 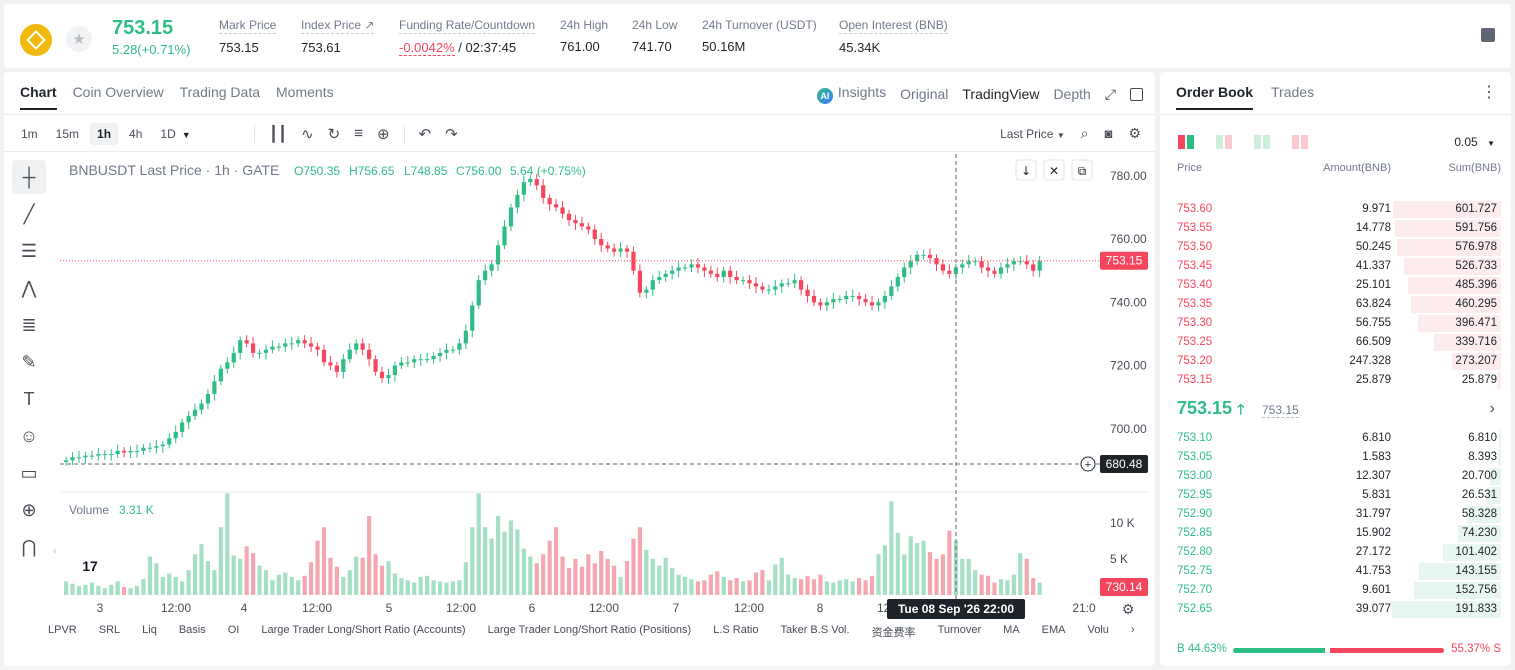 I want to click on more-icon: ⋮, so click(x=1489, y=92).